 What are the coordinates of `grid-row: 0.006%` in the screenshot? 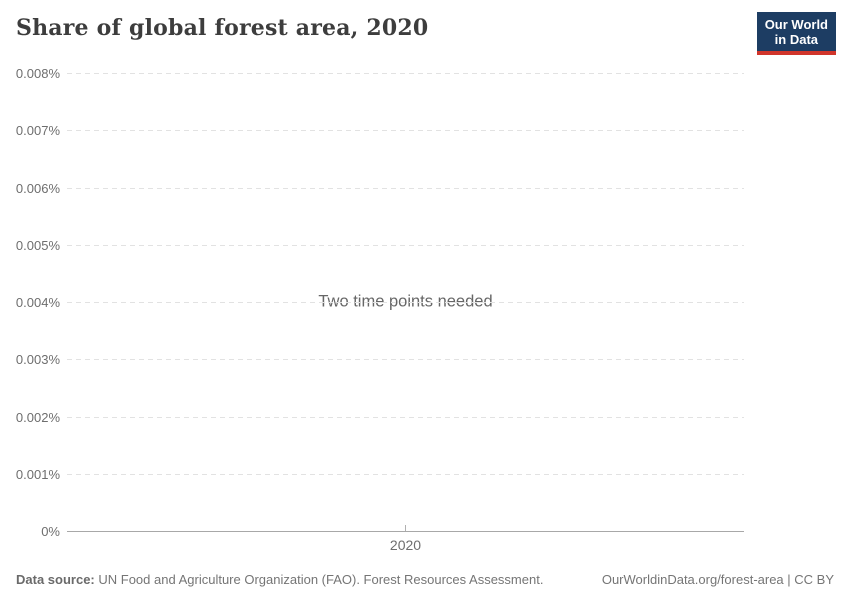 It's located at (425, 188).